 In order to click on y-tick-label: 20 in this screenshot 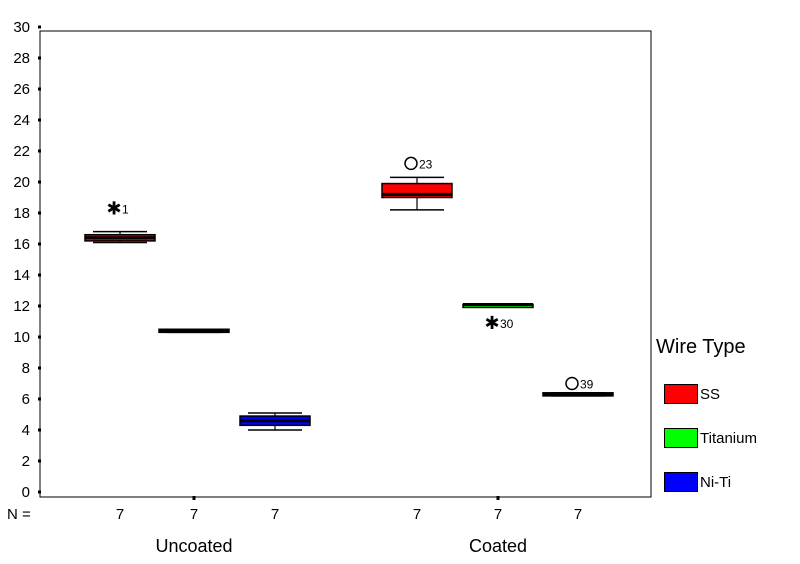, I will do `click(21, 182)`.